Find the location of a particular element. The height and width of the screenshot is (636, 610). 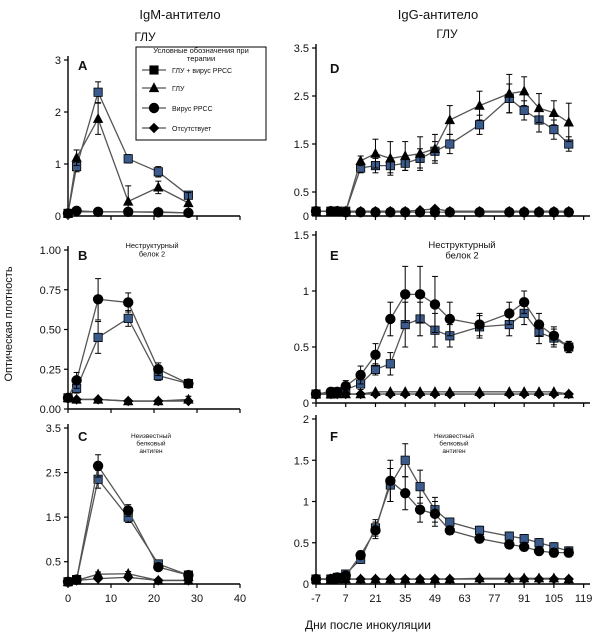

glu-right-label: ГЛУ is located at coordinates (447, 34).